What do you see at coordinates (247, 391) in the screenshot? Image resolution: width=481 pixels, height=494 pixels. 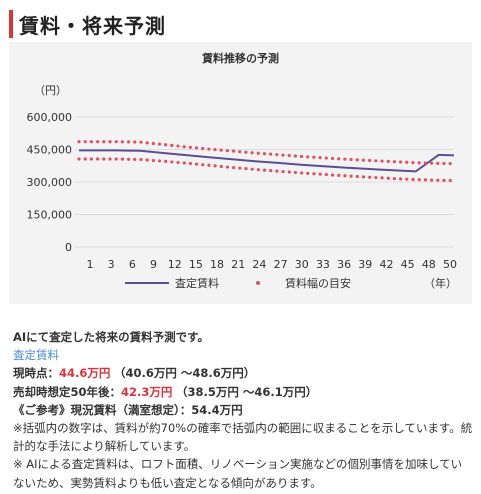 I see `future-range: （38.5万円 〜46.1万円）` at bounding box center [247, 391].